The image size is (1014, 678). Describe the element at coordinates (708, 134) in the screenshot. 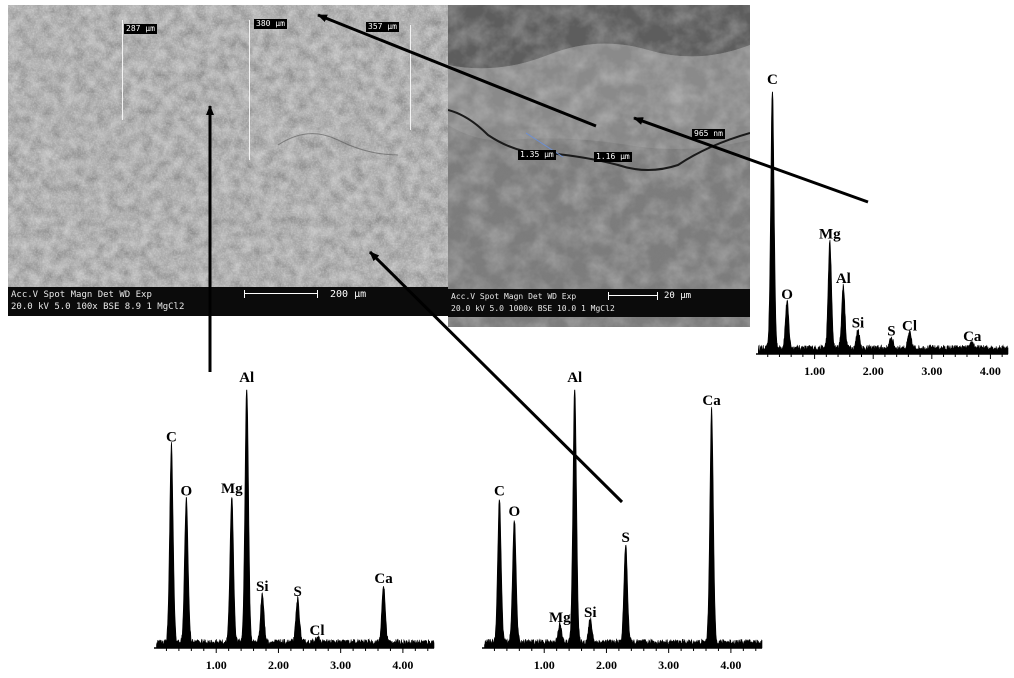

I see `dimension-label: 965 nm` at that location.